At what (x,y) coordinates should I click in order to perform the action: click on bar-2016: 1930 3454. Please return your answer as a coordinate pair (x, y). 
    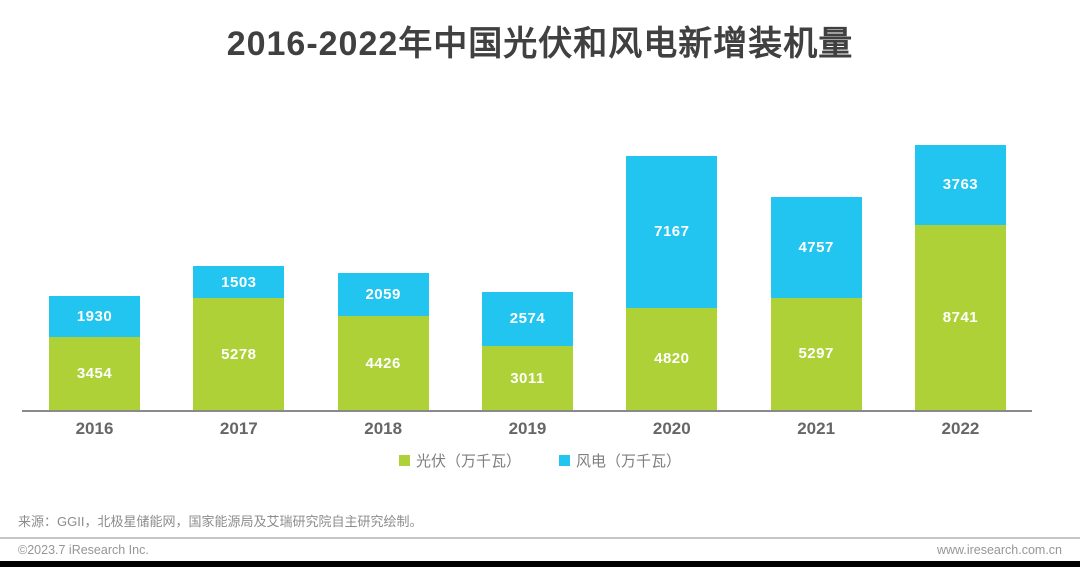
    Looking at the image, I should click on (94, 352).